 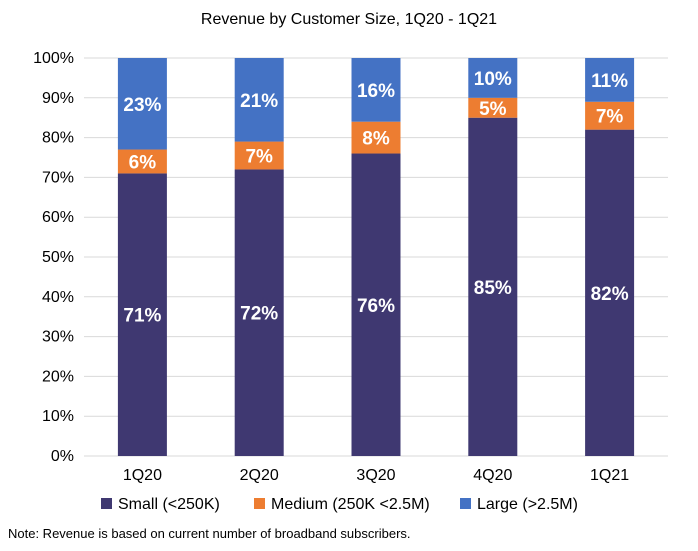 I want to click on y-tick-label: 70%, so click(x=58, y=177).